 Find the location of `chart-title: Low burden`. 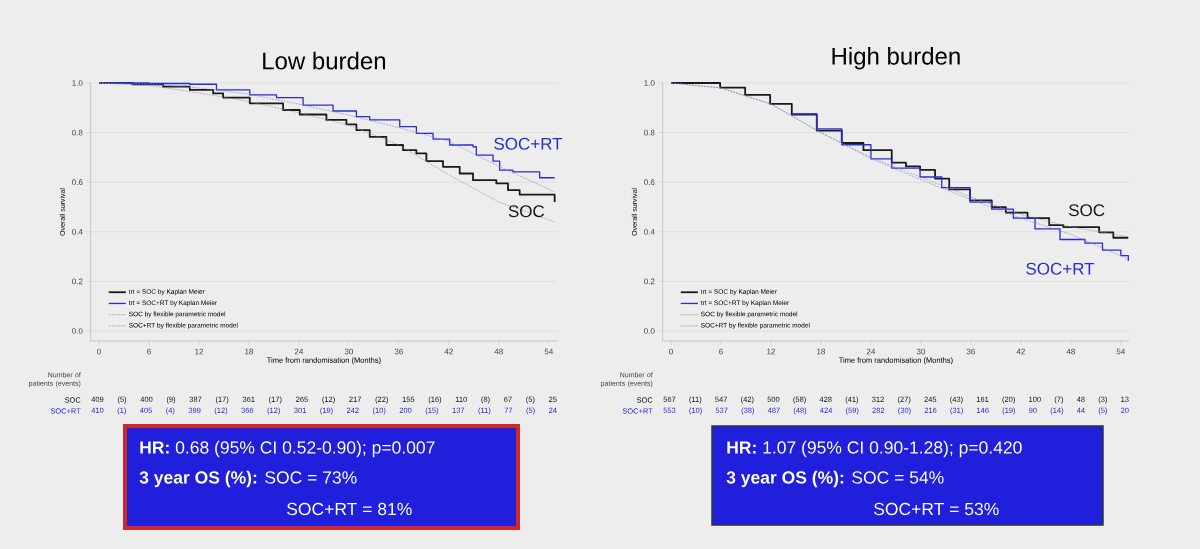

chart-title: Low burden is located at coordinates (324, 60).